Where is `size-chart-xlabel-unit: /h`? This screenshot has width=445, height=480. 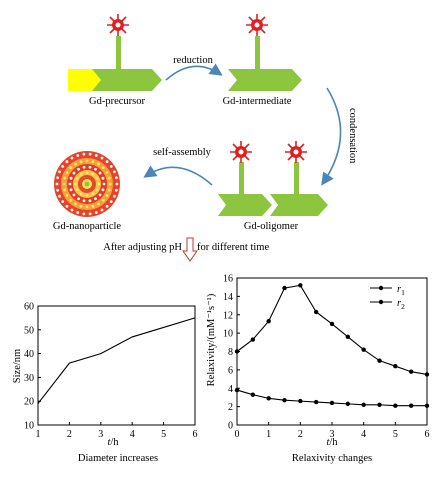
size-chart-xlabel-unit: /h is located at coordinates (114, 442).